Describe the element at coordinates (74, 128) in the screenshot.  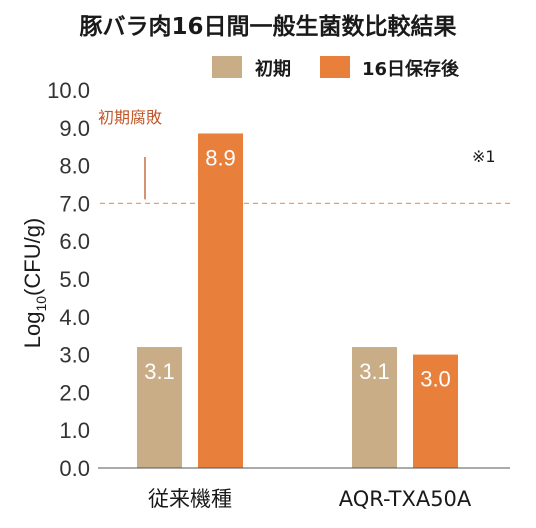
I see `y-tick-label: 9.0` at that location.